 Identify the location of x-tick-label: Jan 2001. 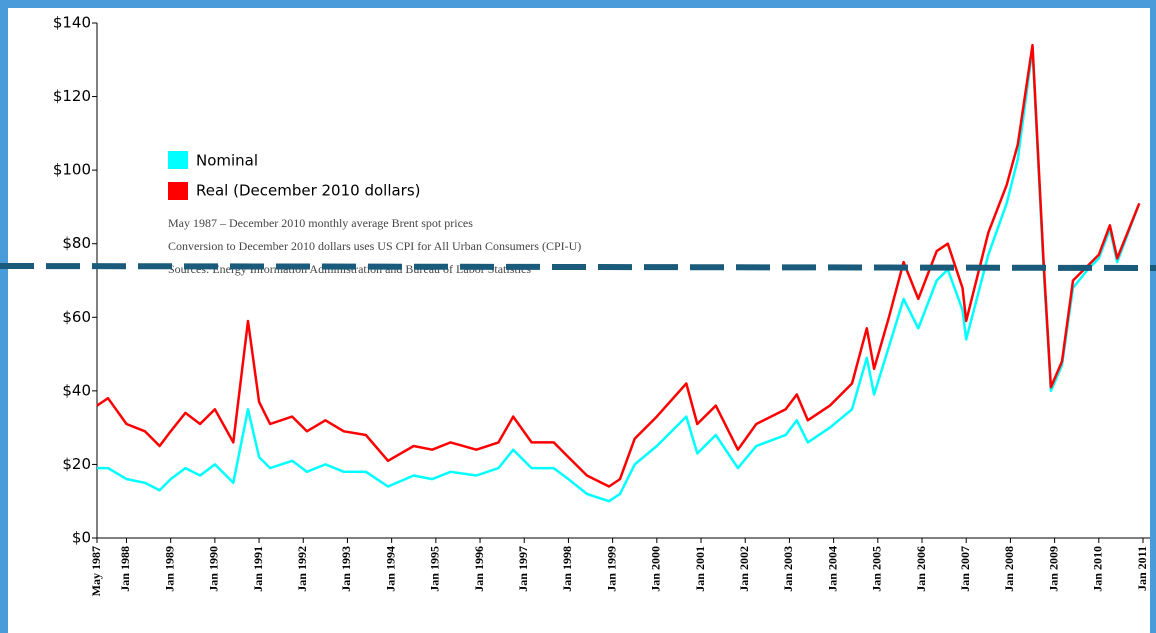
(700, 569).